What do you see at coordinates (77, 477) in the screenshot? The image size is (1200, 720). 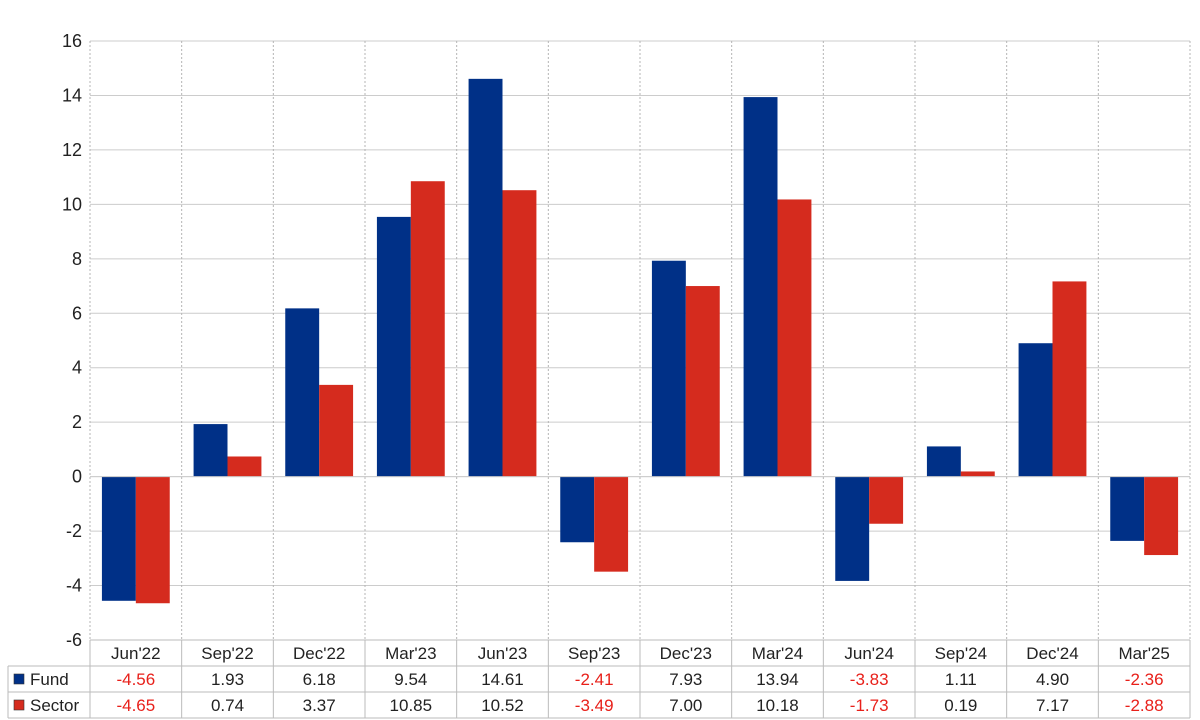 I see `y-tick-label: 0` at bounding box center [77, 477].